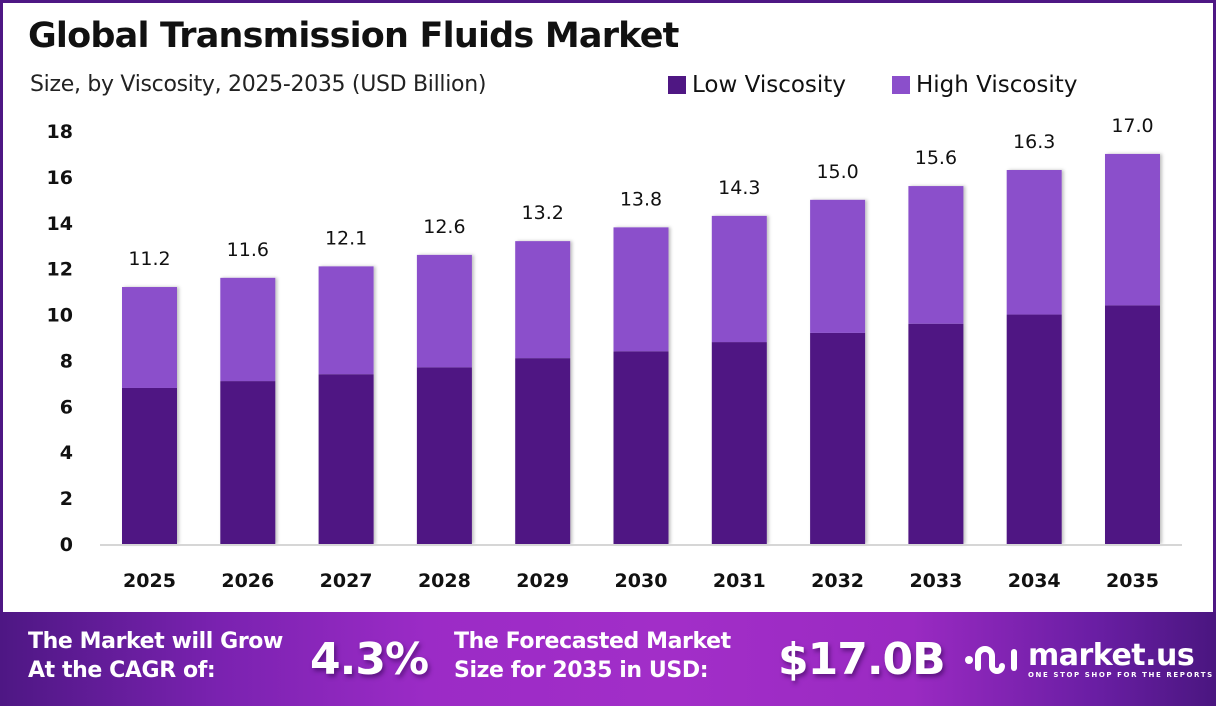 Image resolution: width=1216 pixels, height=706 pixels. What do you see at coordinates (996, 85) in the screenshot?
I see `legend-label-high-viscosity: High Viscosity` at bounding box center [996, 85].